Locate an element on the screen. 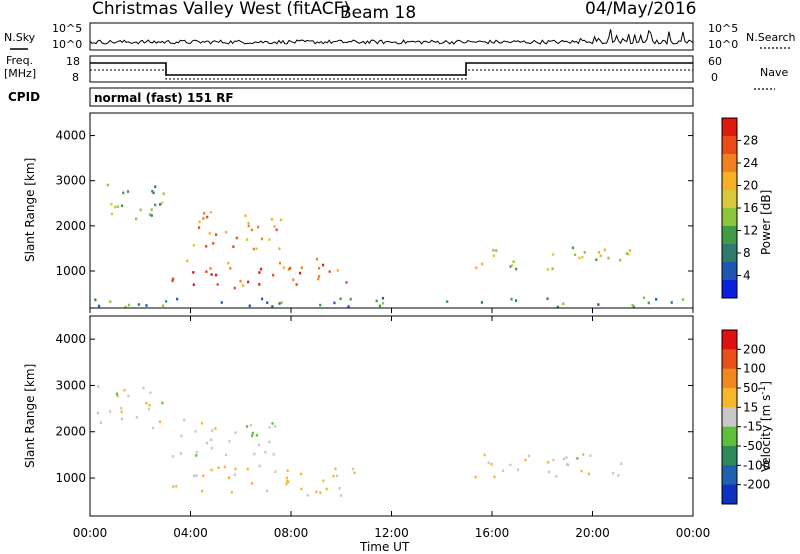 The width and height of the screenshot is (800, 554). nave-tick-top: 60 is located at coordinates (715, 61).